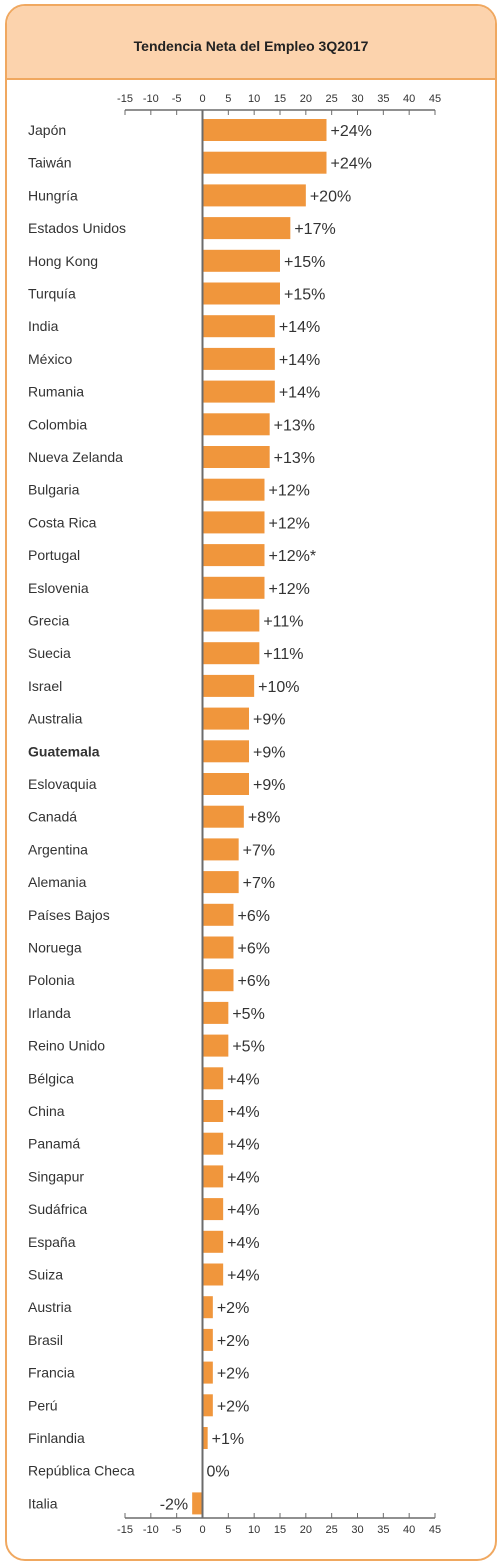  Describe the element at coordinates (53, 195) in the screenshot. I see `category-label: Hungría` at that location.